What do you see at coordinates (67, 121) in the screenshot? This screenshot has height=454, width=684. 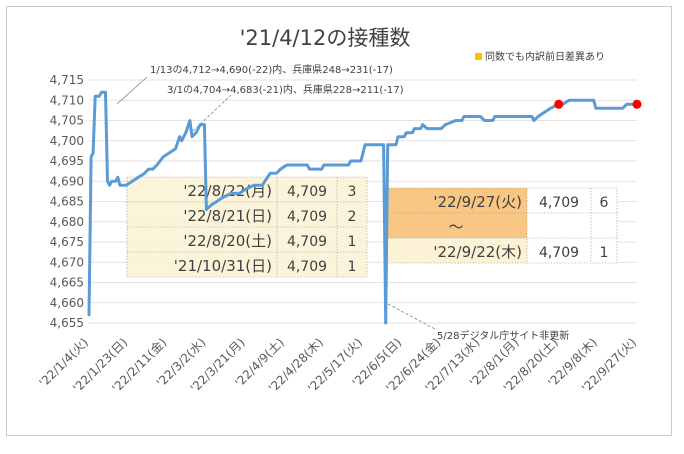 I see `y-tick-label: 4,705` at bounding box center [67, 121].